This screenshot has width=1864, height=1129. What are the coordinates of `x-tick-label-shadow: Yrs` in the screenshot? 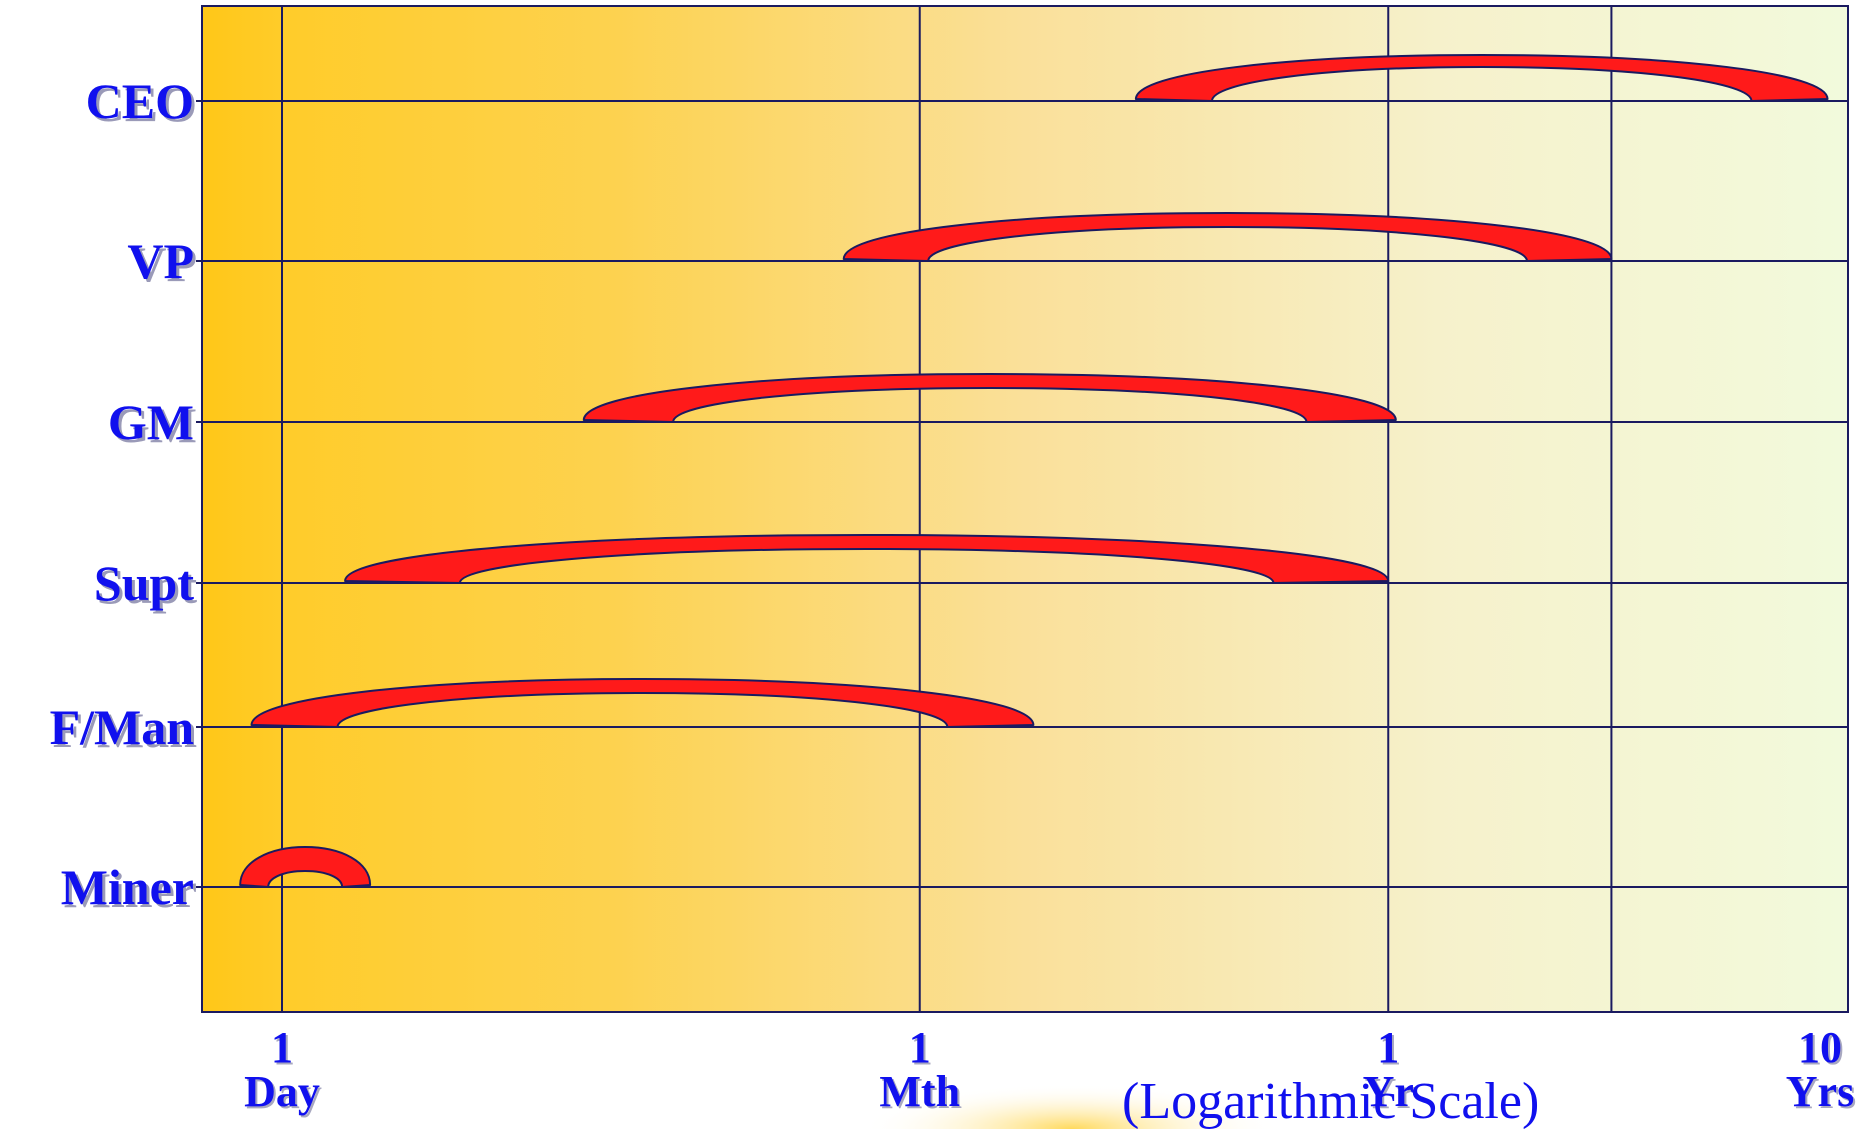 It's located at (1822, 1093).